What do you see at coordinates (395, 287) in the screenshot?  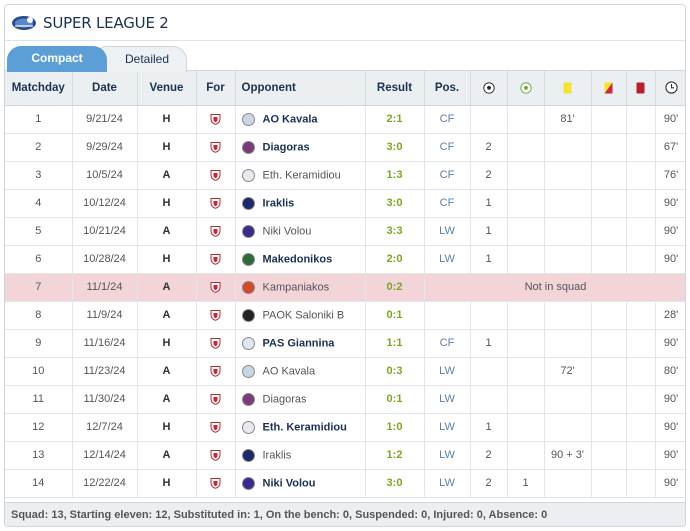 I see `result-cell: 0:2` at bounding box center [395, 287].